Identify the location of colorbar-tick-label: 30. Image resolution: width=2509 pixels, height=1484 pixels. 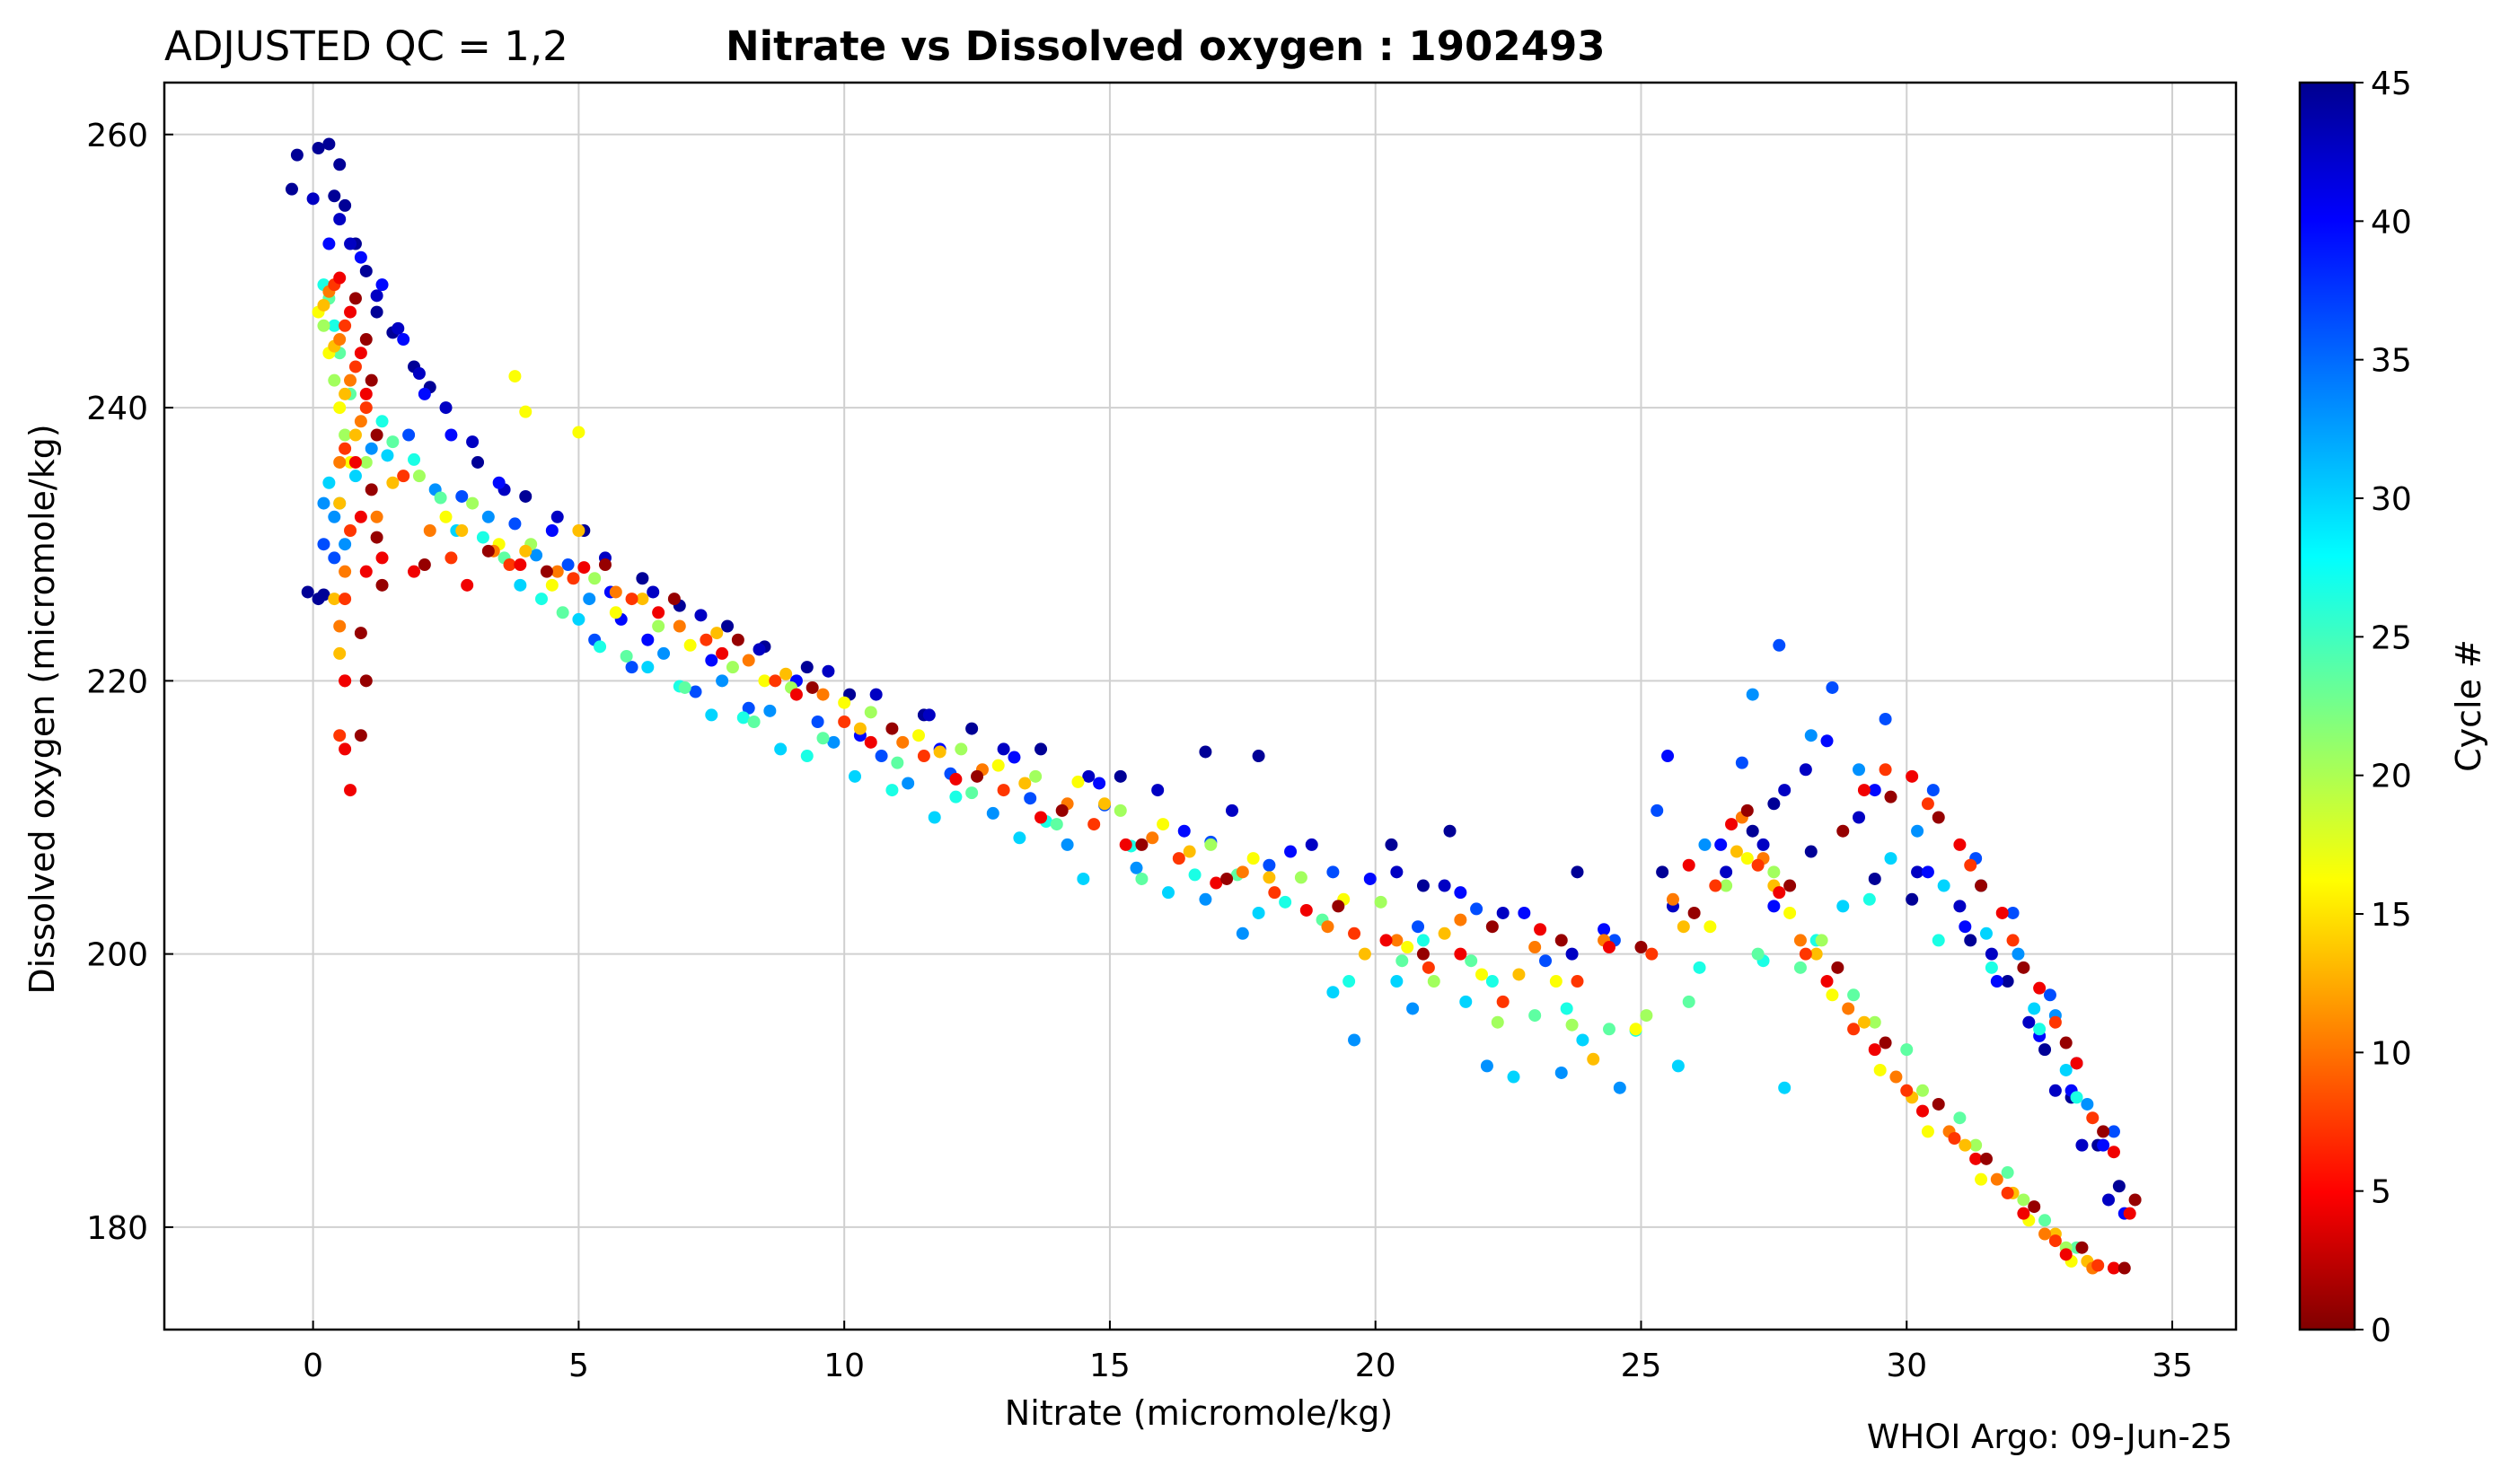
(2391, 499).